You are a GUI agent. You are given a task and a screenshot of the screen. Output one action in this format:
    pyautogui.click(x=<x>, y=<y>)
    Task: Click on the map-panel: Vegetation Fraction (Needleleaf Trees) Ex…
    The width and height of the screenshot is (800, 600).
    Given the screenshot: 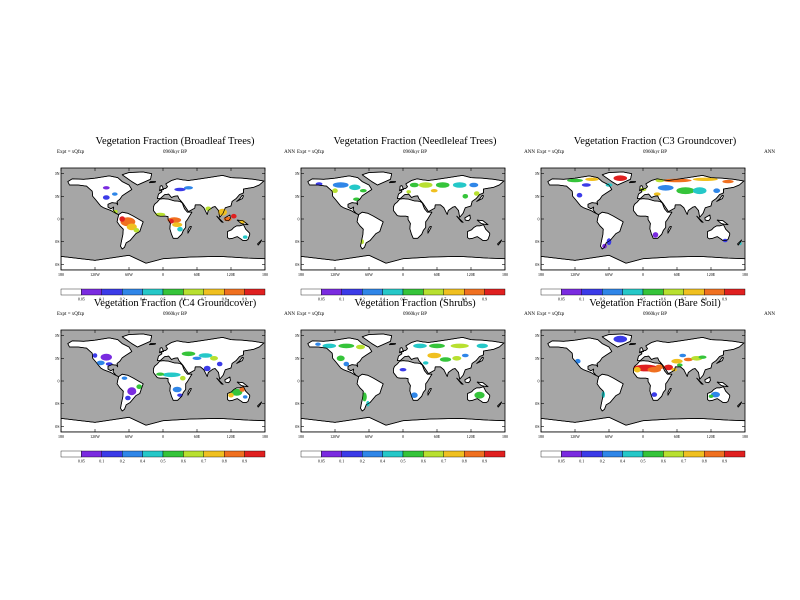 What is the action you would take?
    pyautogui.click(x=415, y=221)
    